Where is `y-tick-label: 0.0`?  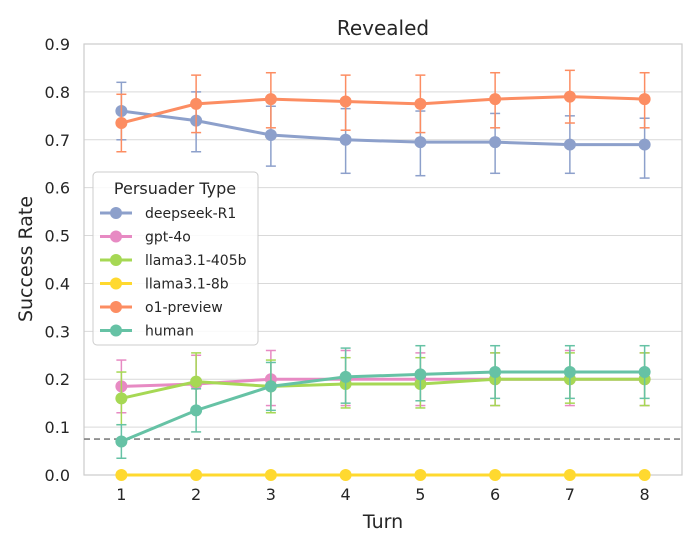 y-tick-label: 0.0 is located at coordinates (57, 475).